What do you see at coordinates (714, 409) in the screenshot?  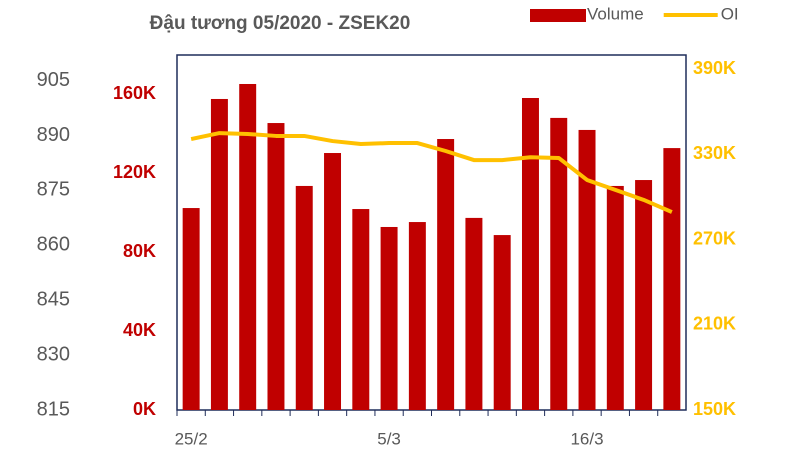 I see `y2-tick-label: 150K` at bounding box center [714, 409].